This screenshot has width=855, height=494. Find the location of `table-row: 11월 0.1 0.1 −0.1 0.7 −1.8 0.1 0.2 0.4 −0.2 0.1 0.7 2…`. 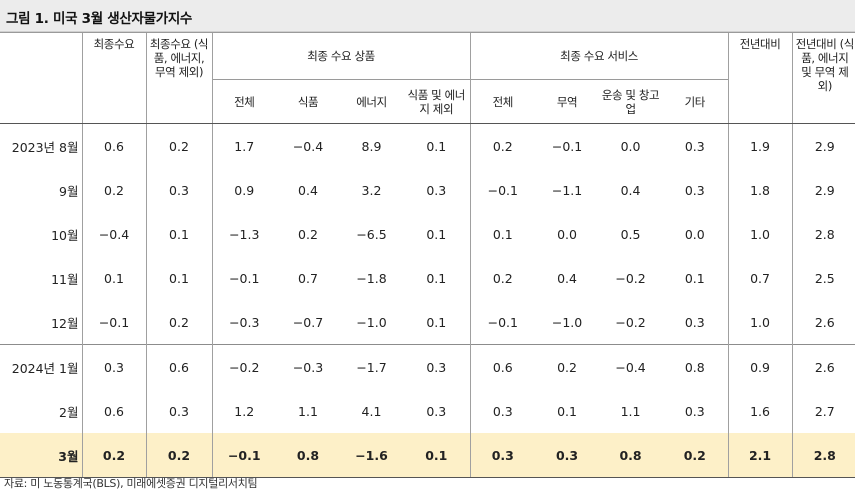

table-row: 11월 0.1 0.1 −0.1 0.7 −1.8 0.1 0.2 0.4 −0.2 0.1 0.7 2… is located at coordinates (427, 278).